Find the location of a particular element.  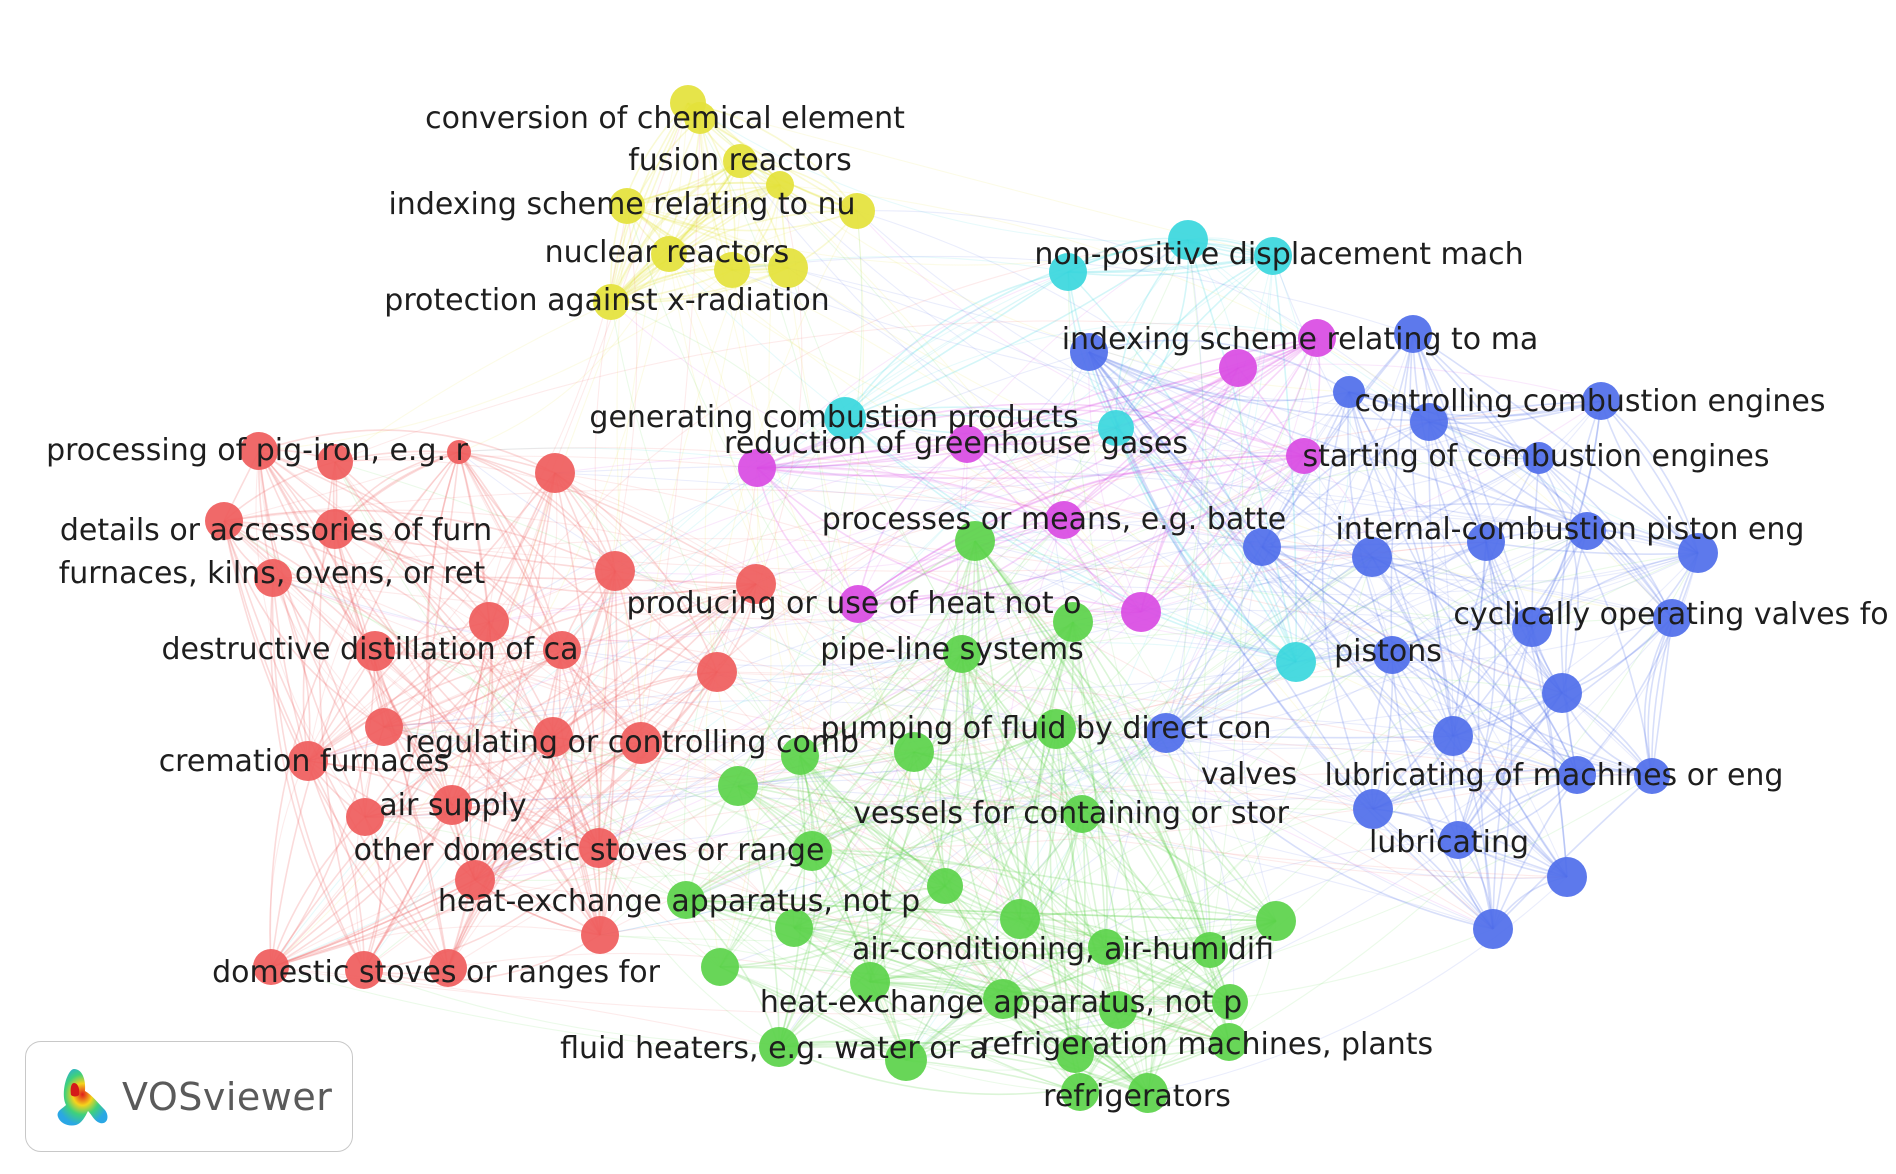

node-label: pipe-line systems is located at coordinates (951, 649).